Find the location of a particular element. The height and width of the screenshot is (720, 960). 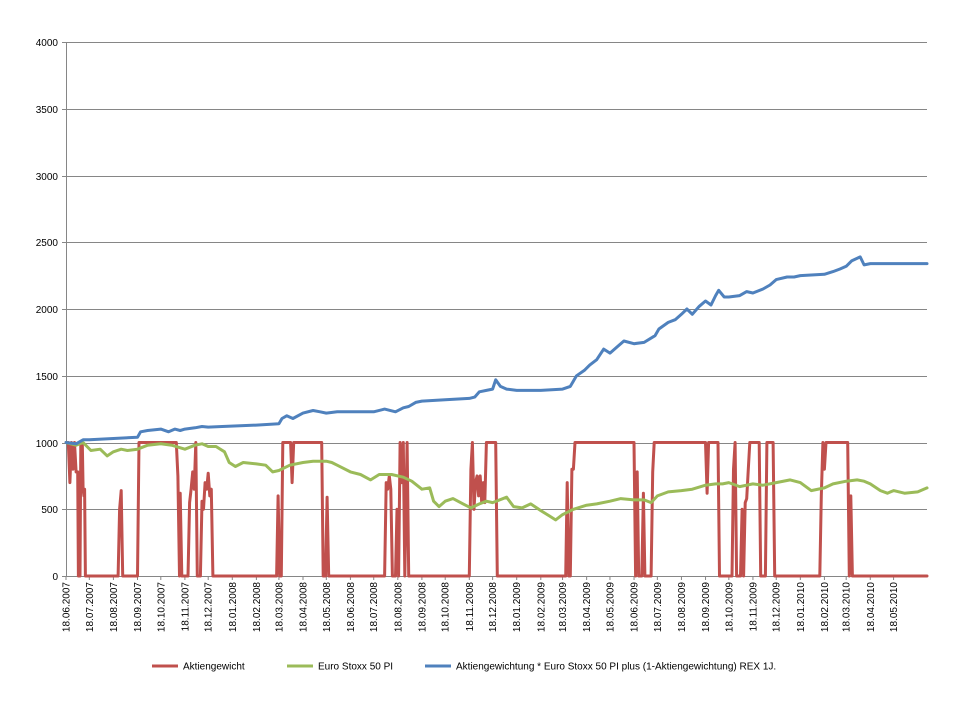

x-tick-label: 18.12.2008 is located at coordinates (493, 607).